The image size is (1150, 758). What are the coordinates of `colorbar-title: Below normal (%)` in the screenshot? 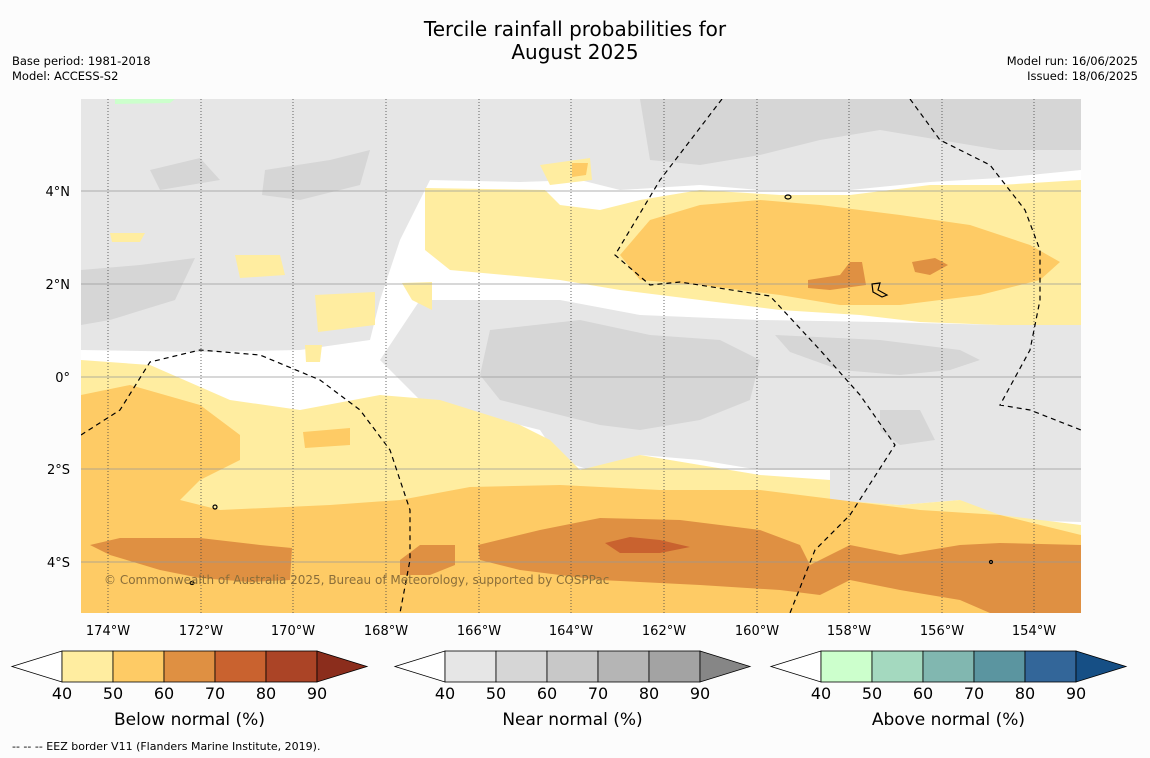 It's located at (189, 720).